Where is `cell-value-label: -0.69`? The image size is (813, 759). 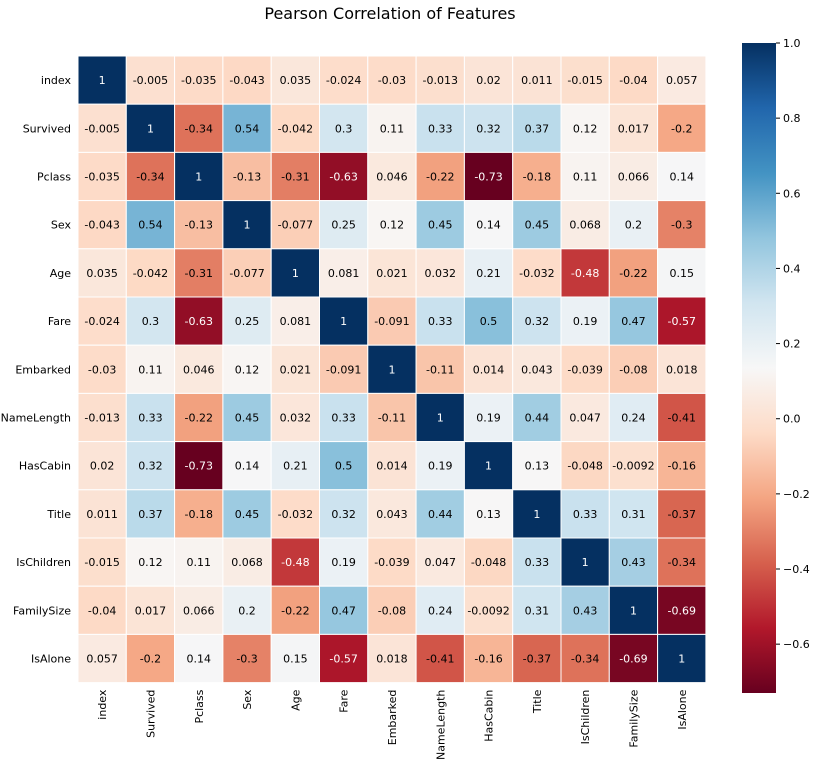 cell-value-label: -0.69 is located at coordinates (682, 610).